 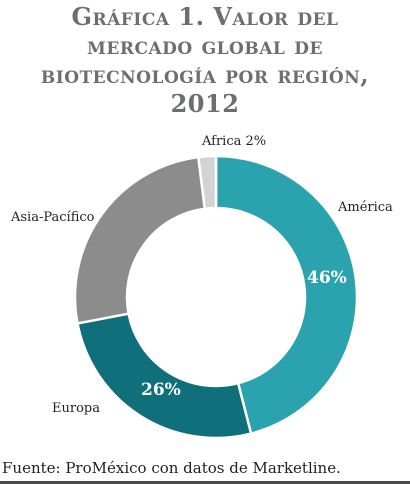 I want to click on slice-europa, so click(x=164, y=376).